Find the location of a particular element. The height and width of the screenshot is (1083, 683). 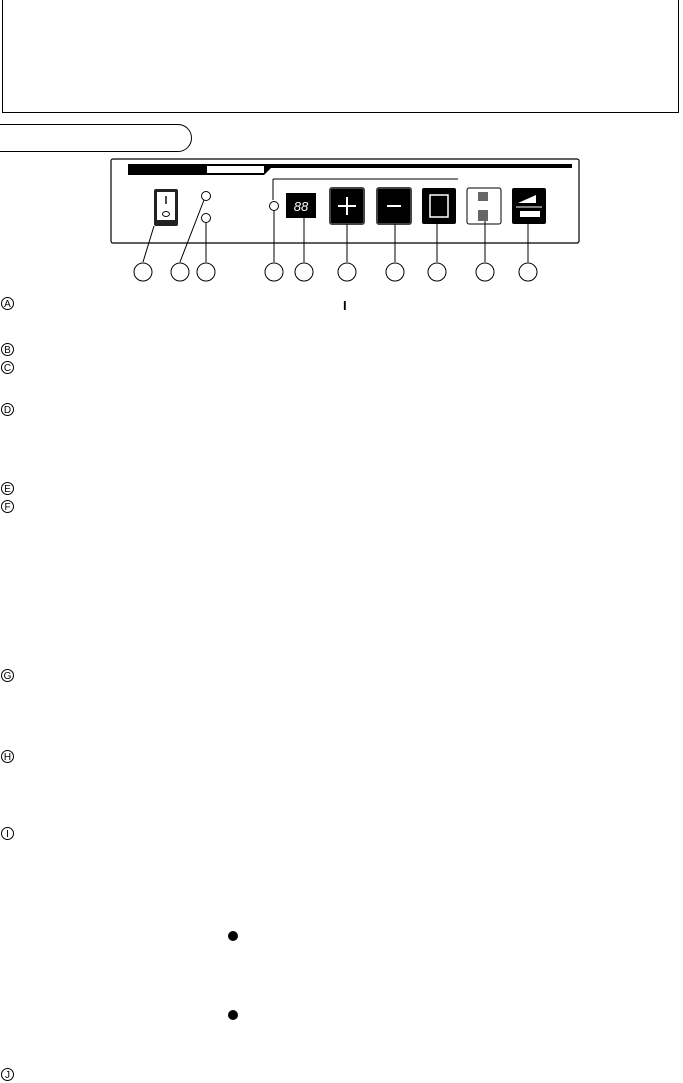

callout-circles is located at coordinates (335, 272).